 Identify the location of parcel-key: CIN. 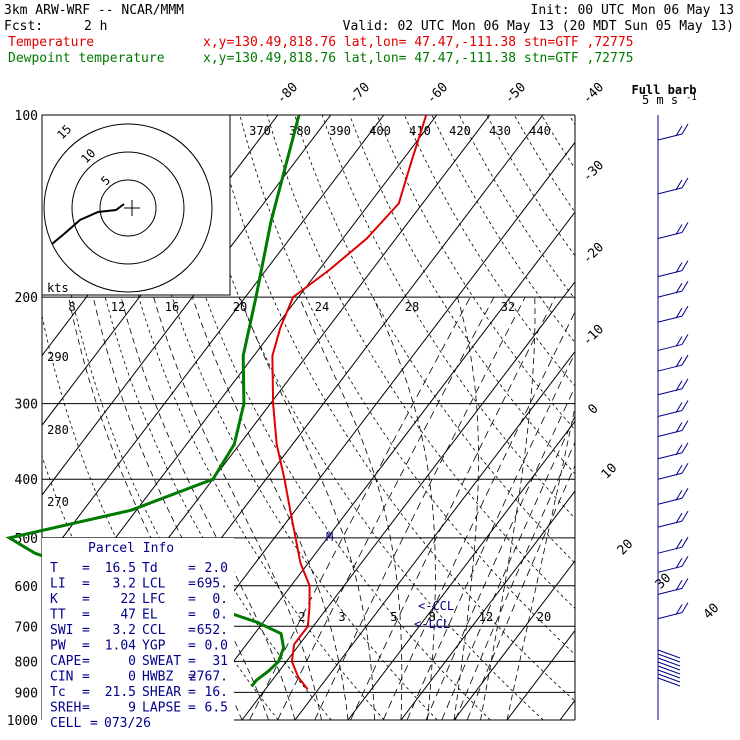
(61, 677).